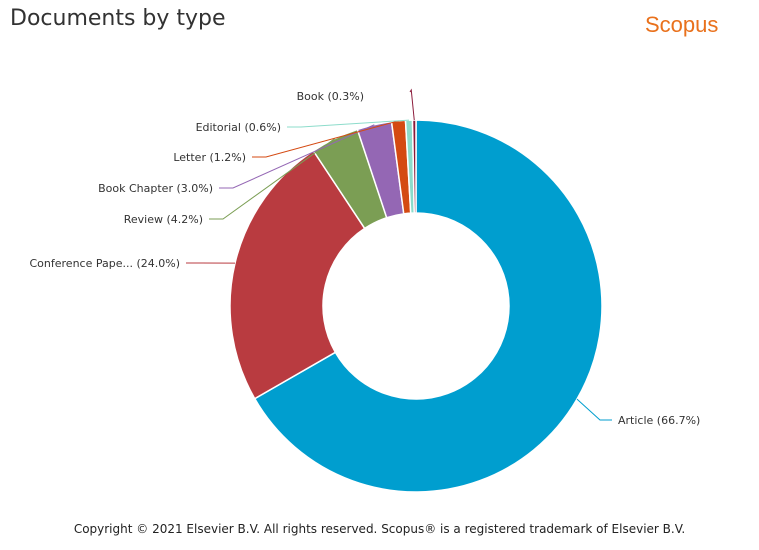 The image size is (759, 550). I want to click on slice-label: Editorial (0.6%), so click(238, 127).